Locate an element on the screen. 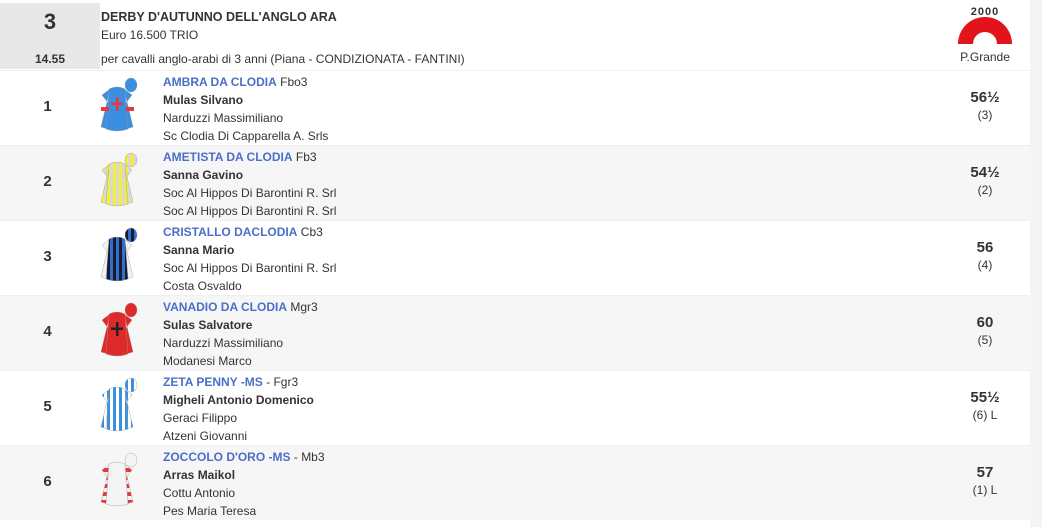 This screenshot has height=527, width=1042. weight-draw: 56½ (3) is located at coordinates (985, 105).